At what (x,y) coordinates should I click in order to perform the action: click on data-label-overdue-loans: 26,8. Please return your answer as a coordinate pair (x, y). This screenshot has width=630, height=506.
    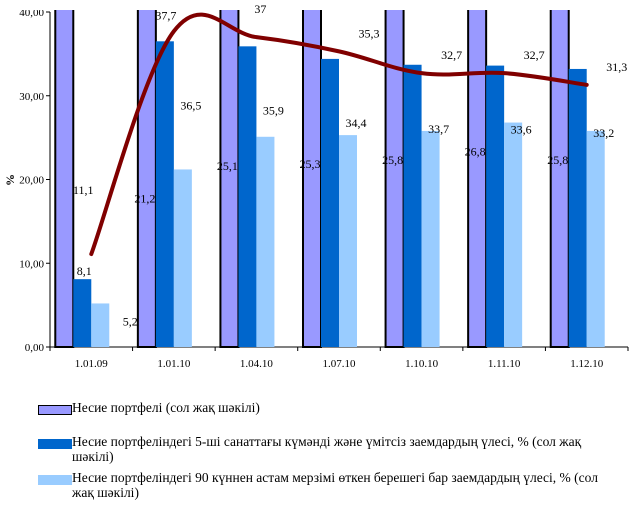
    Looking at the image, I should click on (475, 152).